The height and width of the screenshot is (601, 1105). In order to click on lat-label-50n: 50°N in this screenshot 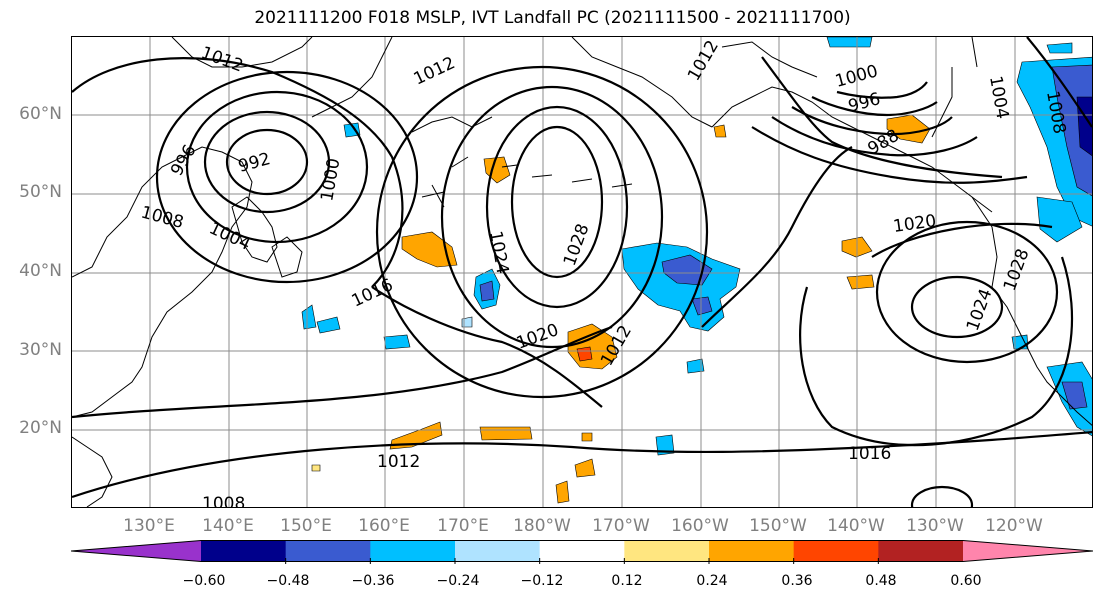, I will do `click(40, 192)`.